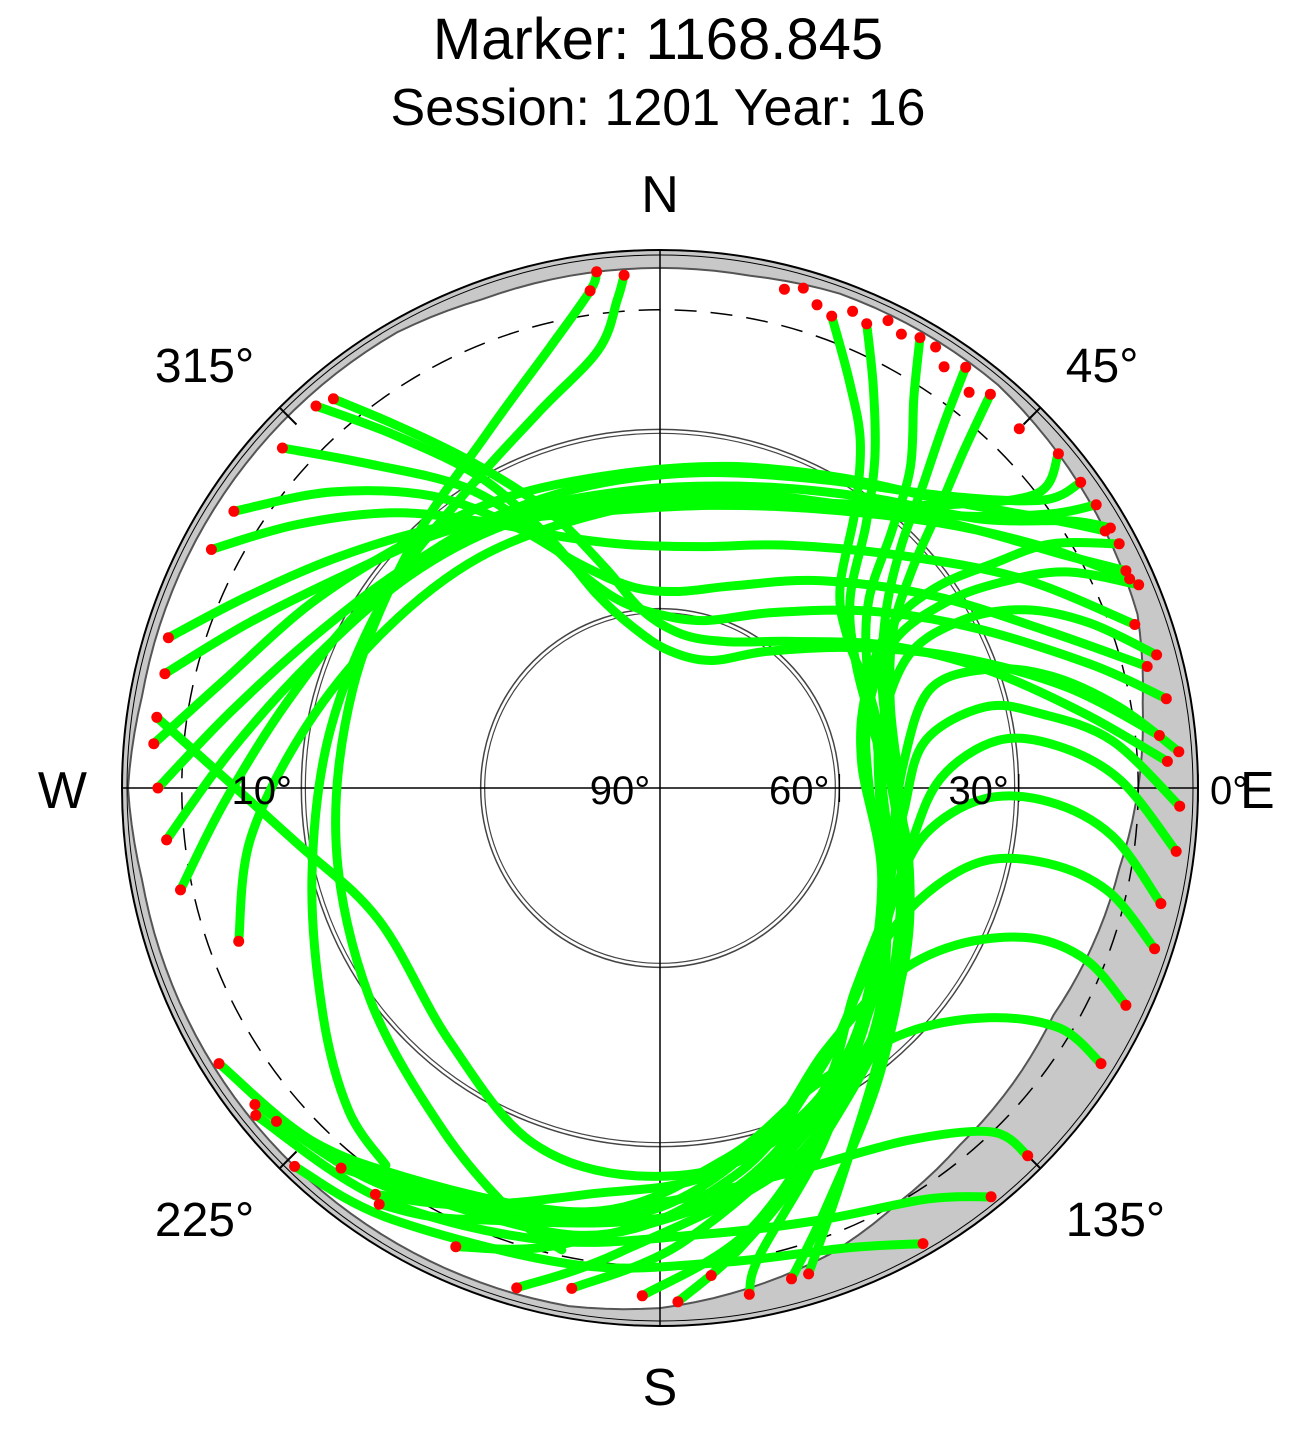  I want to click on azimuth-label-45: 45°, so click(1102, 366).